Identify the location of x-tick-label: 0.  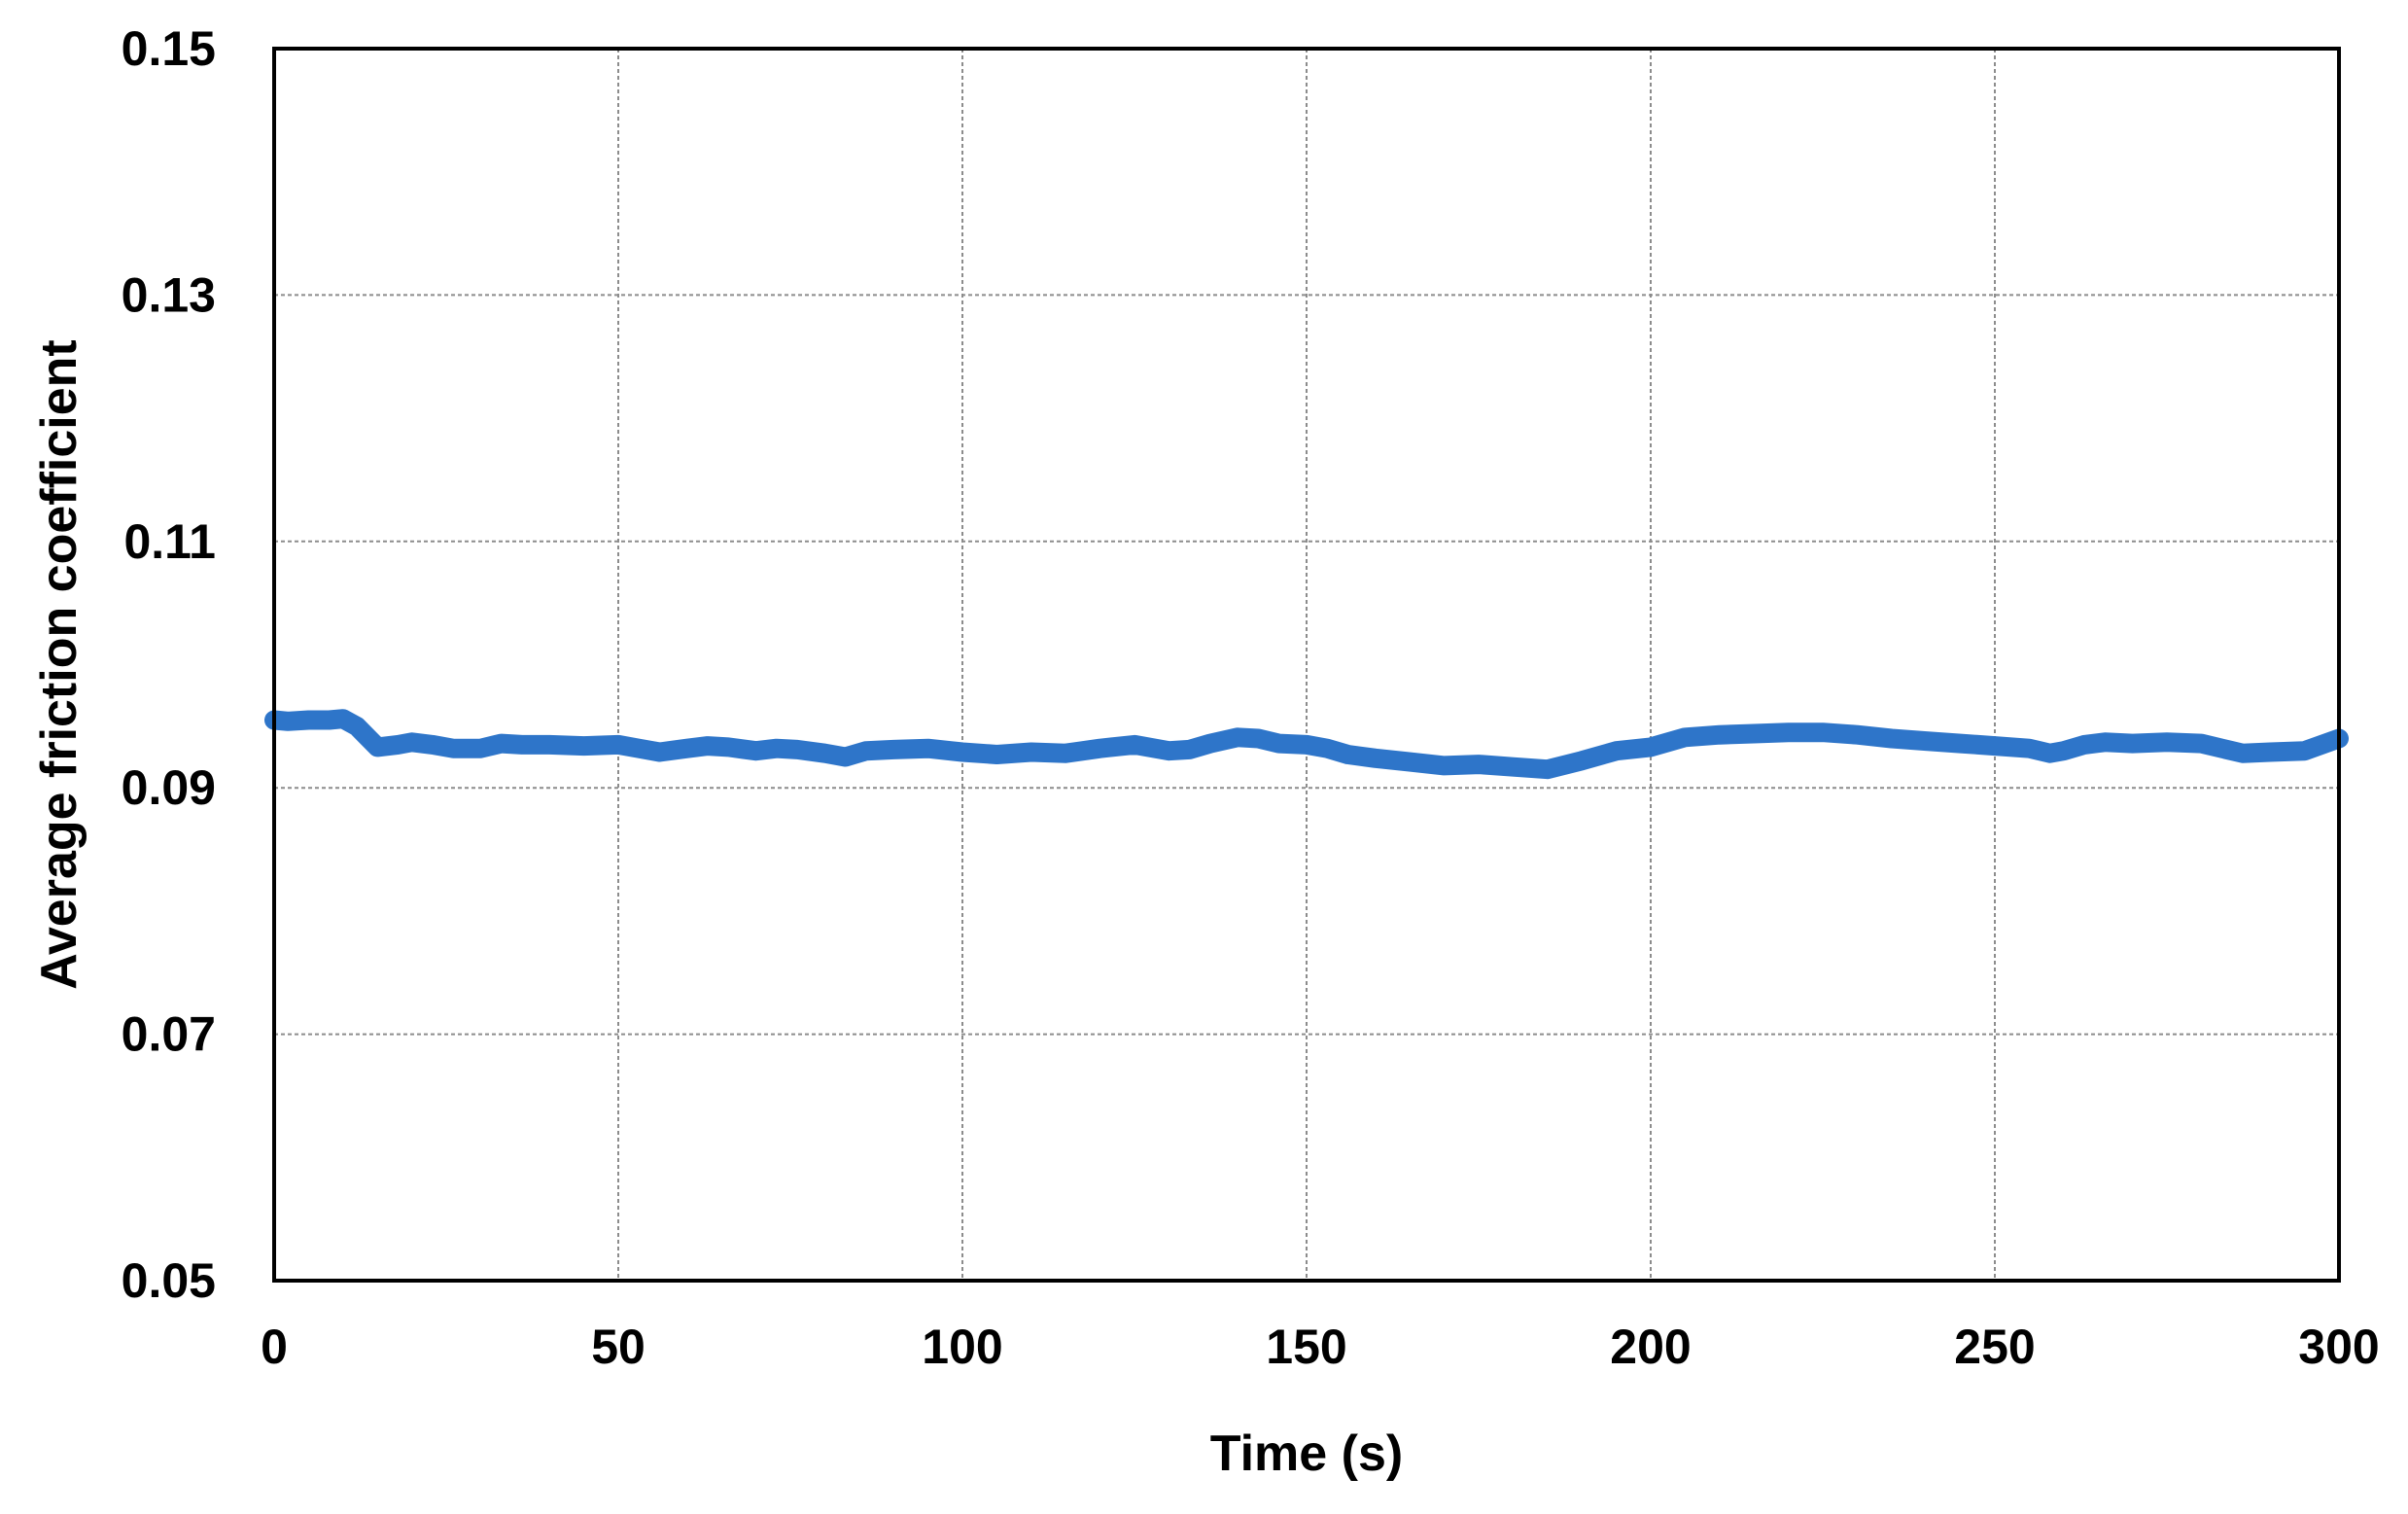
(274, 1347).